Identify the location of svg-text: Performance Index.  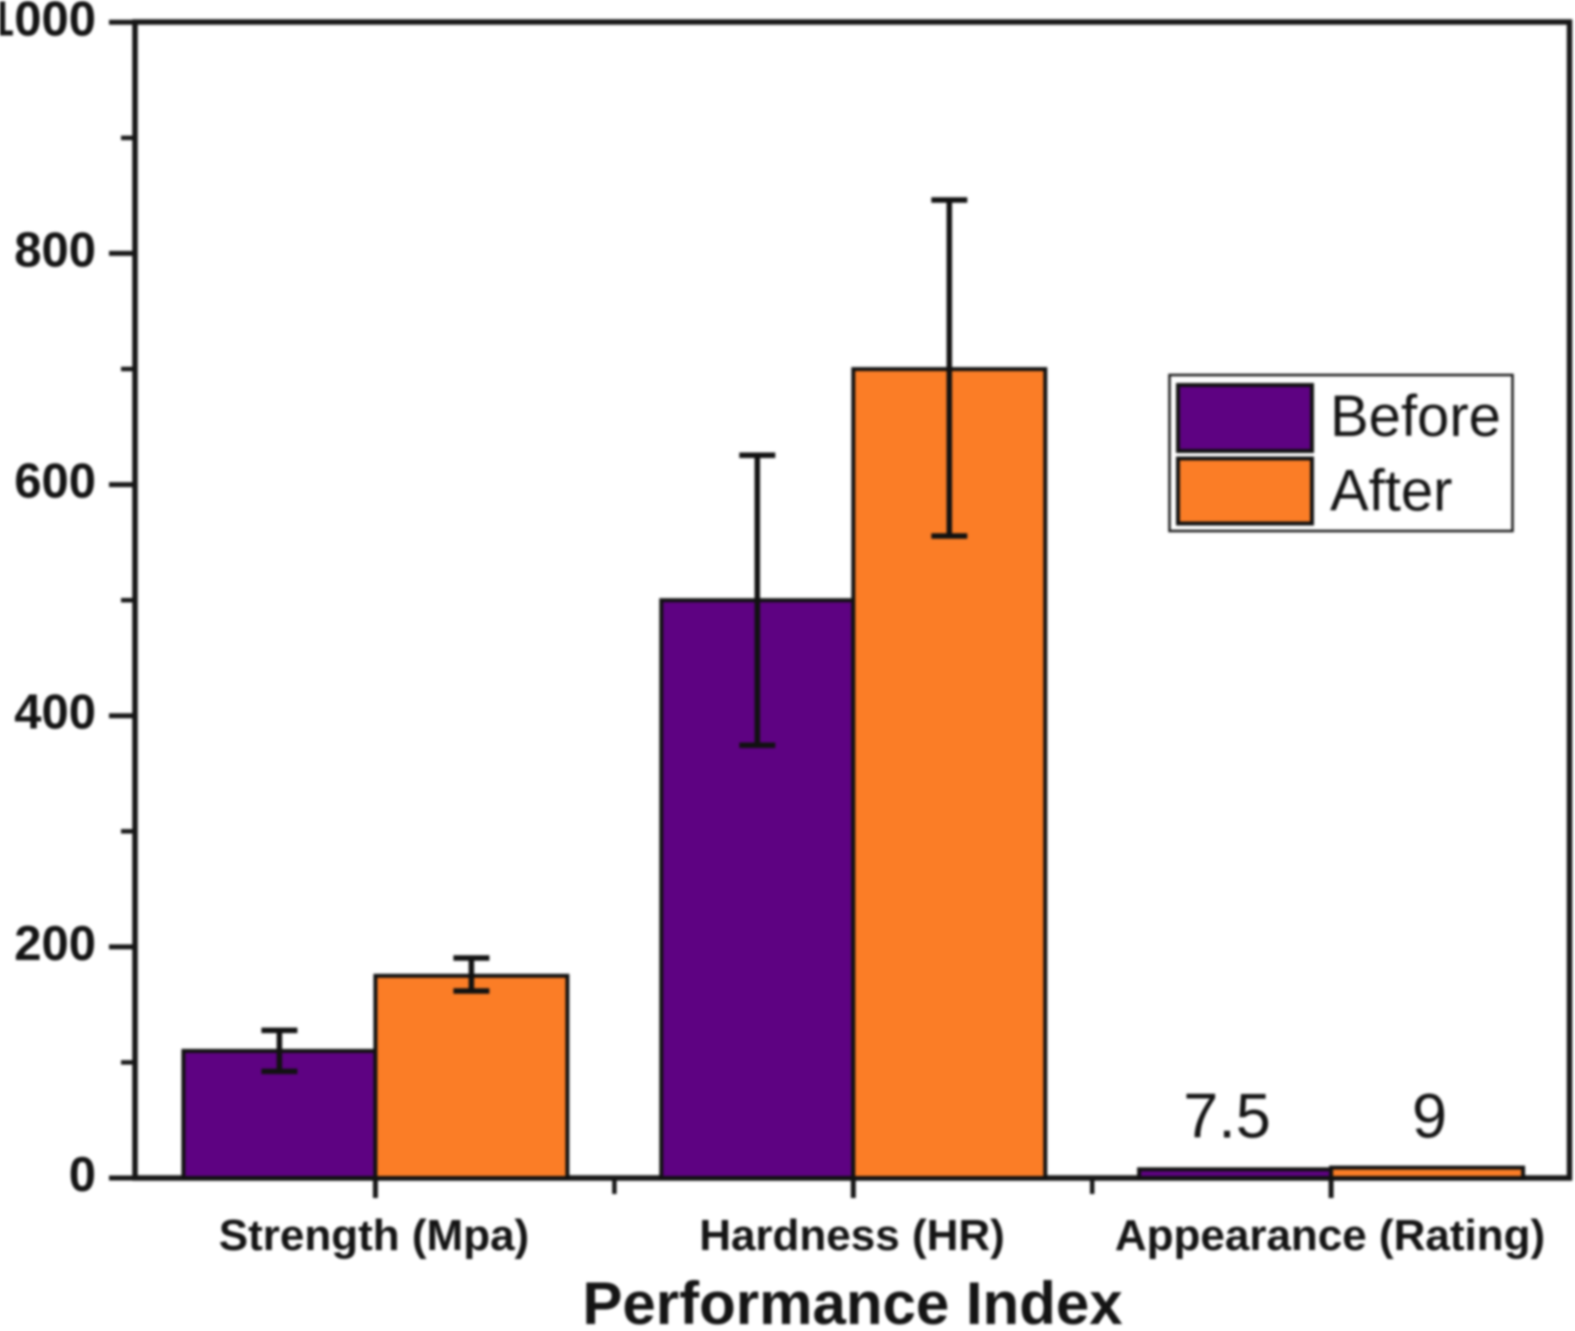
(852, 1300).